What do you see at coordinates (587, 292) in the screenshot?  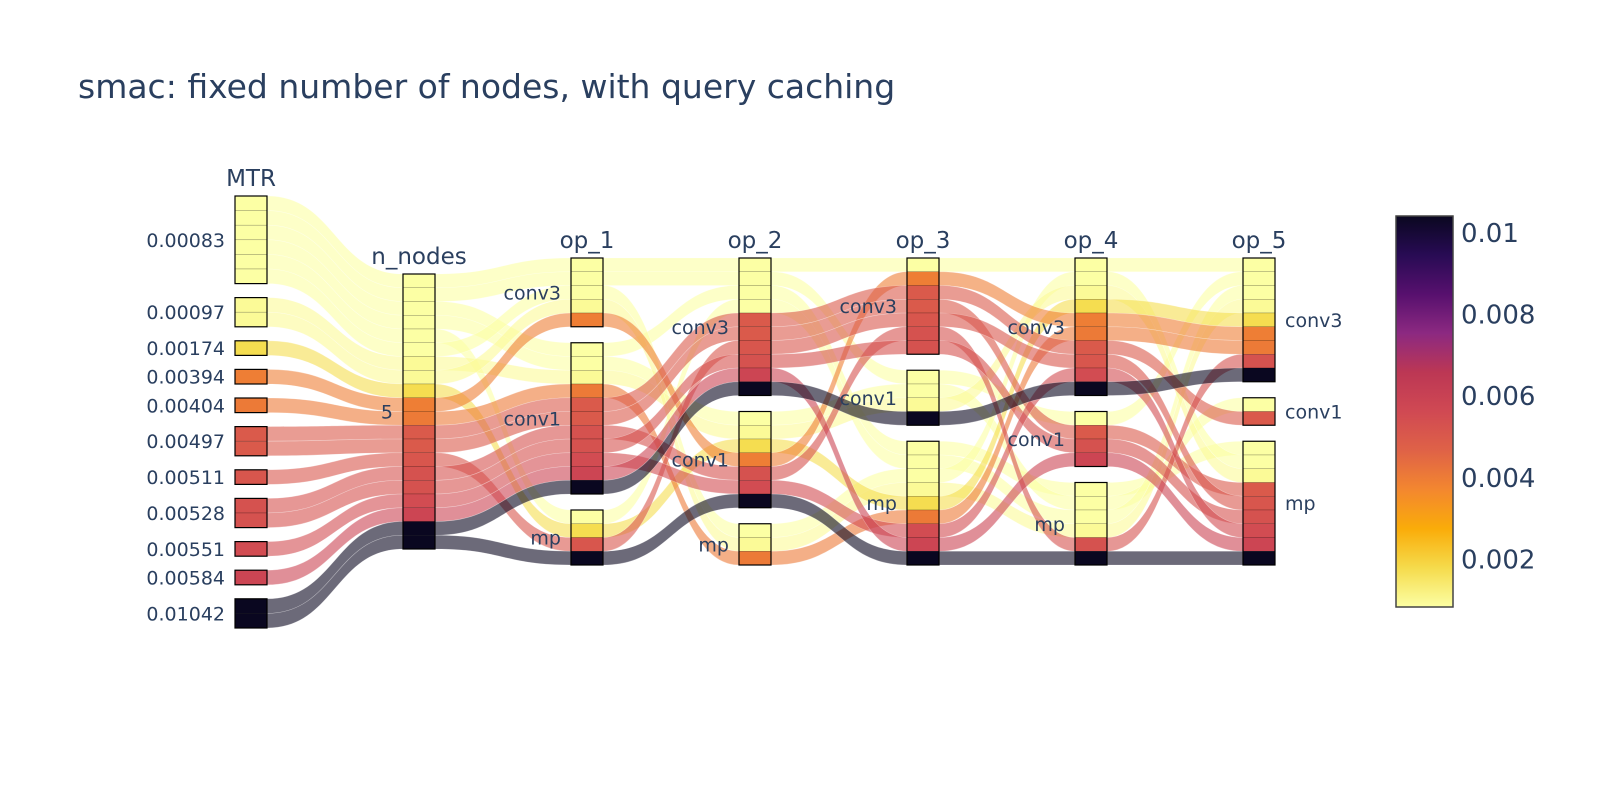 I see `category-block-op-1-conv3` at bounding box center [587, 292].